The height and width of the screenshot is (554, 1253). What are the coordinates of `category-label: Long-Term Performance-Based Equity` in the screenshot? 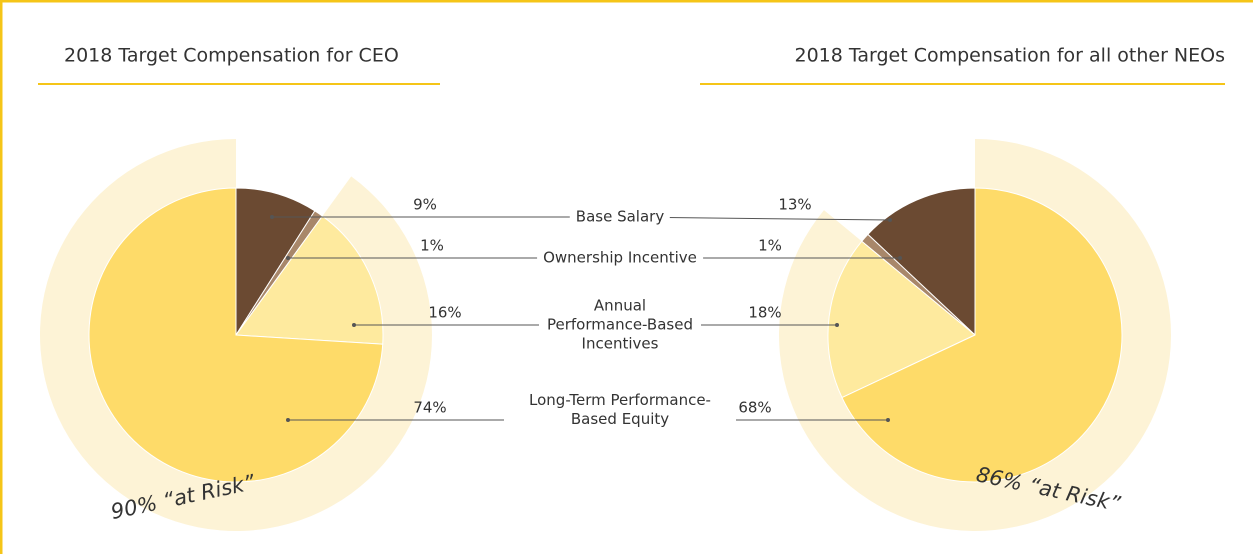 It's located at (620, 410).